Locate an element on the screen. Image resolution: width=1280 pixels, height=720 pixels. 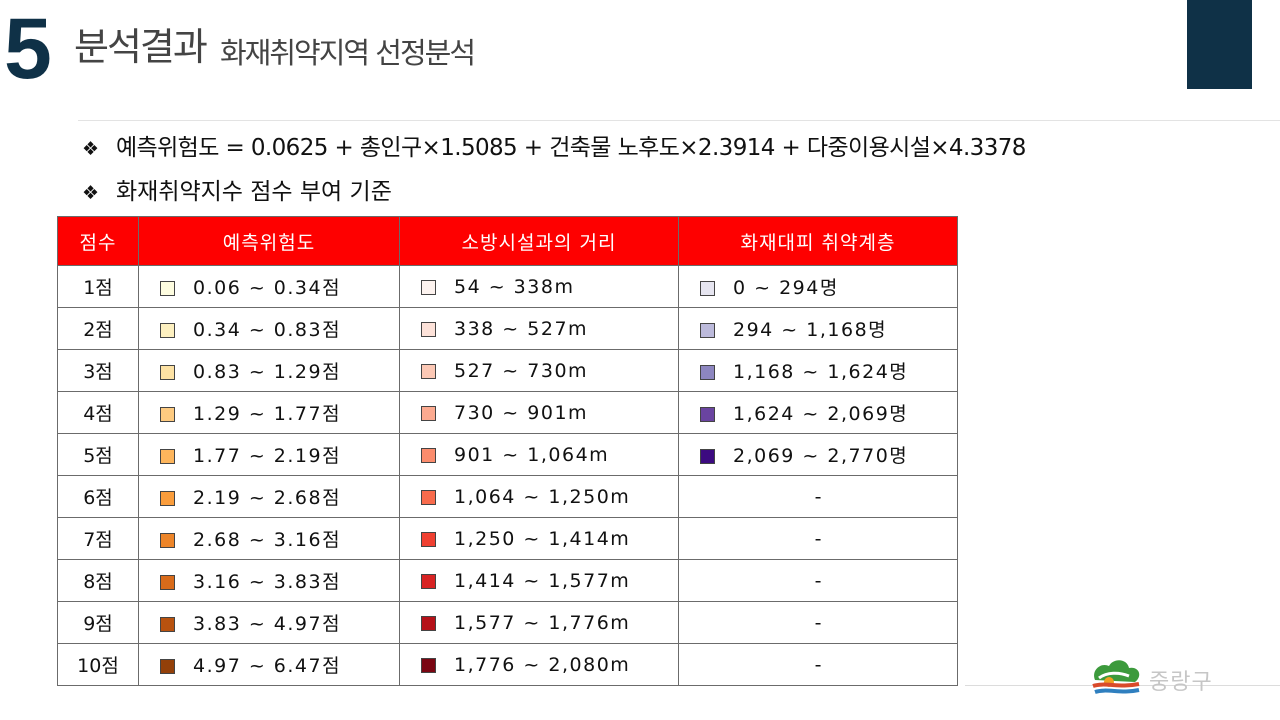
table-row: 4점 1.29 ~ 1.77점 730 ~ 901m 1,624 ~ 2,069명 is located at coordinates (507, 412).